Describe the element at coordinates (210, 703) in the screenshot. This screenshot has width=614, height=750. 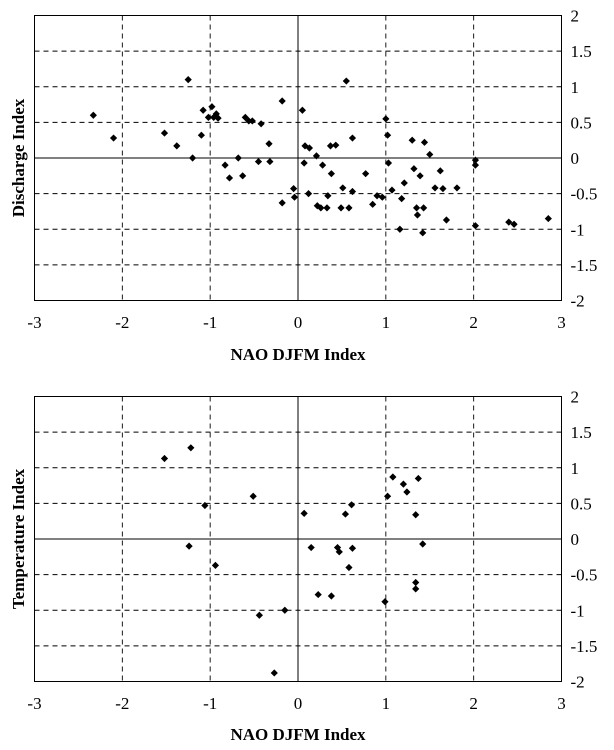
I see `x-tick-label: -1` at that location.